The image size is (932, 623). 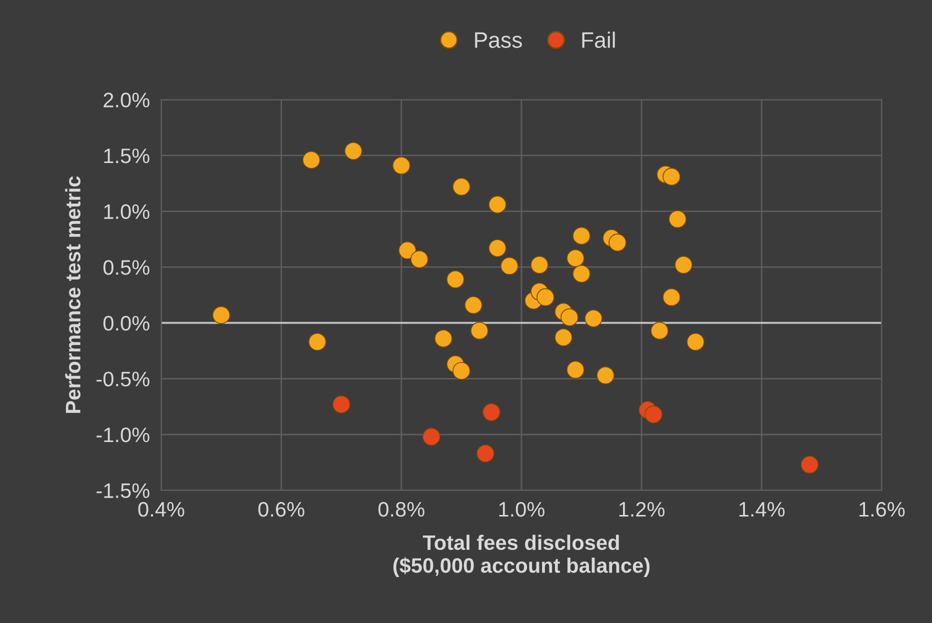 I want to click on x-tick-label: 1.2%, so click(x=642, y=509).